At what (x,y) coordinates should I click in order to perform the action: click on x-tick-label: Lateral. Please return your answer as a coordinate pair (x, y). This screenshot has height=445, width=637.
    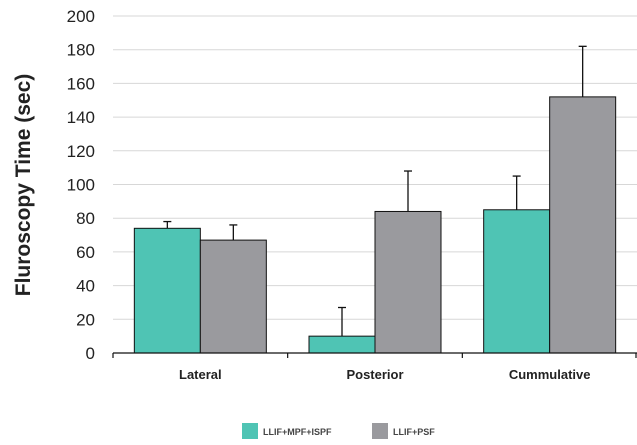
    Looking at the image, I should click on (200, 374).